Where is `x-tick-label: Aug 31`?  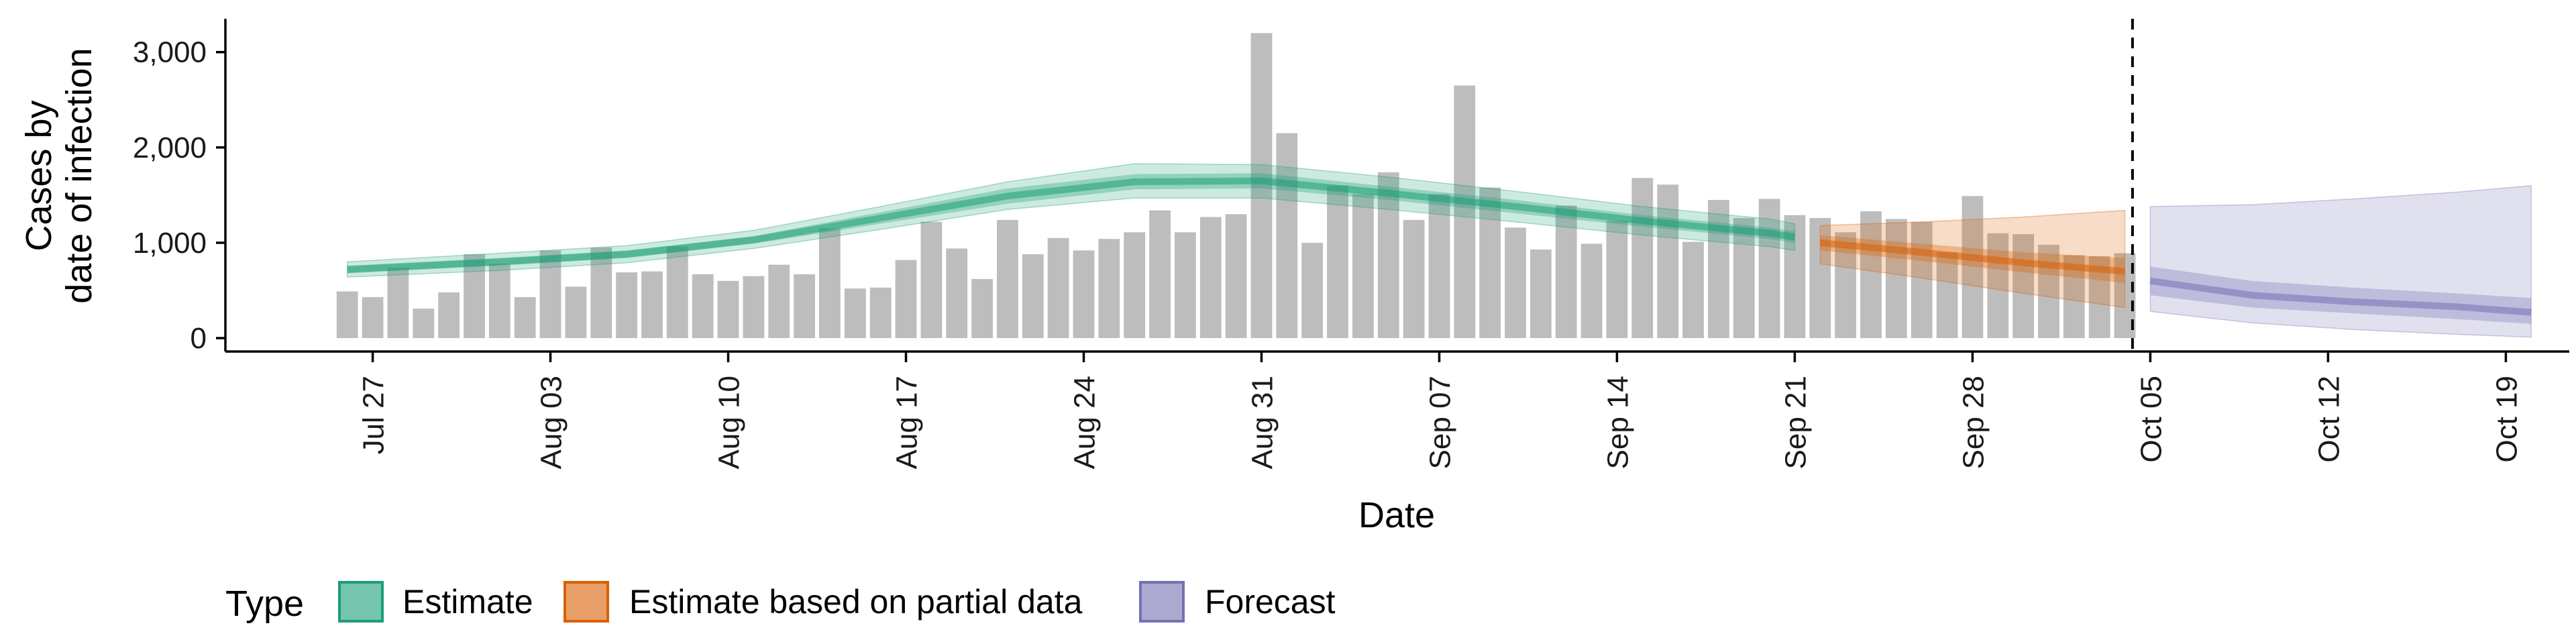 x-tick-label: Aug 31 is located at coordinates (1262, 422).